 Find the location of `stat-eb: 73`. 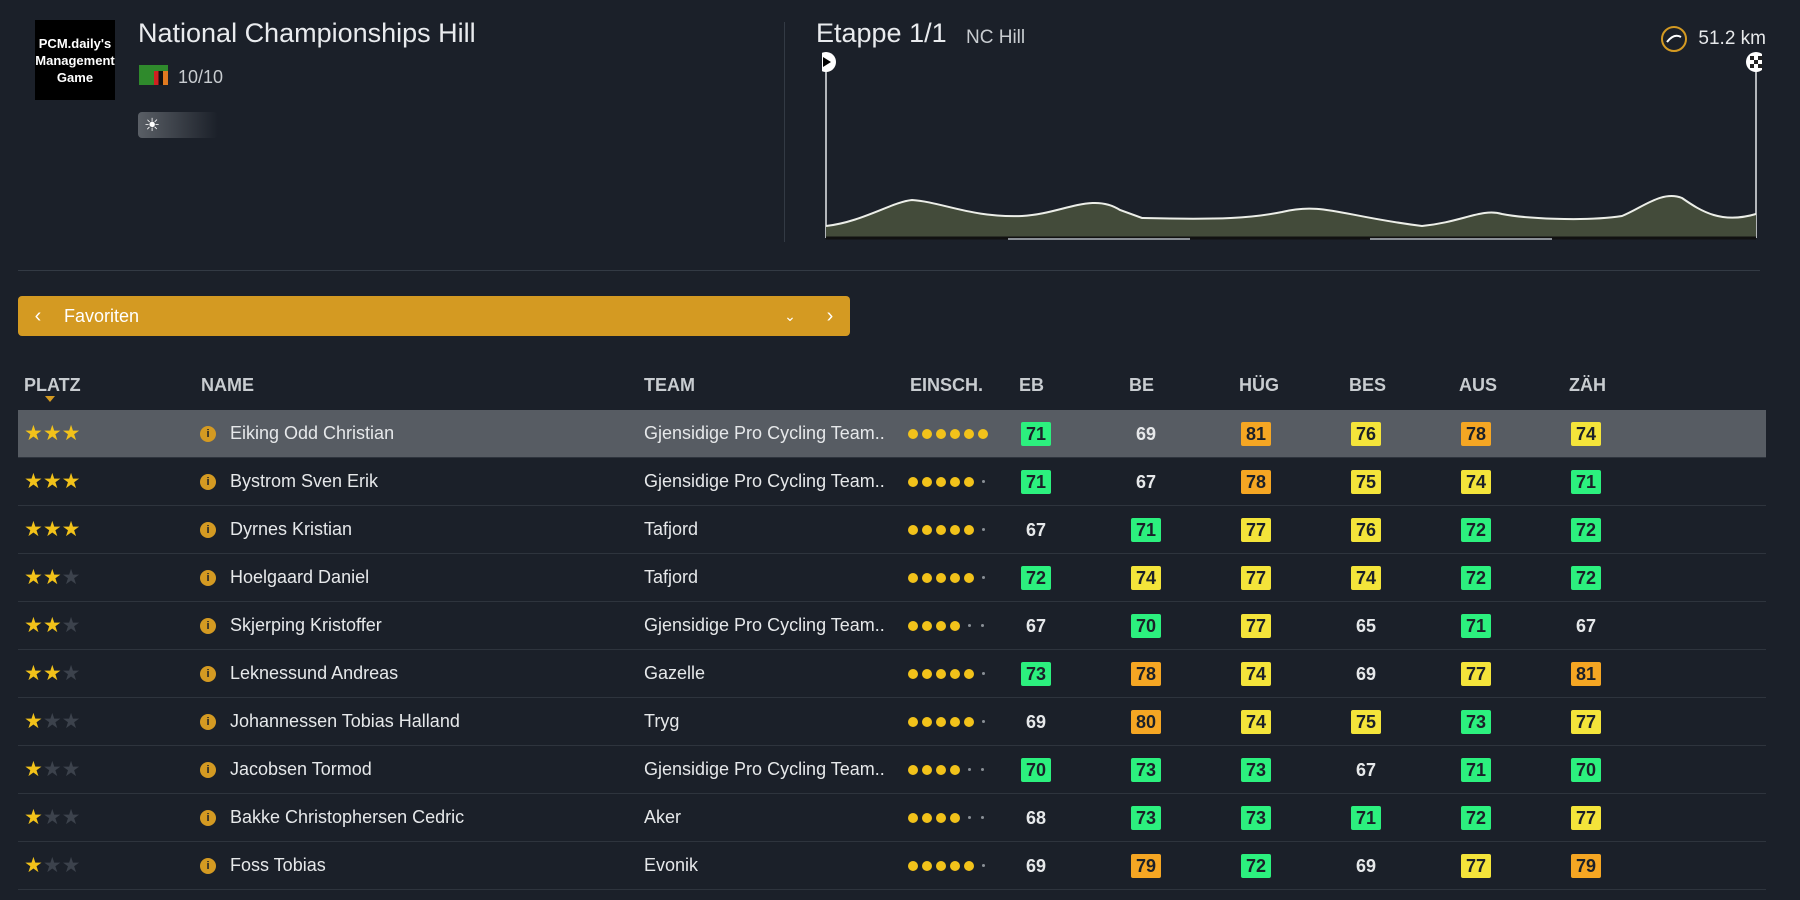

stat-eb: 73 is located at coordinates (1036, 673).